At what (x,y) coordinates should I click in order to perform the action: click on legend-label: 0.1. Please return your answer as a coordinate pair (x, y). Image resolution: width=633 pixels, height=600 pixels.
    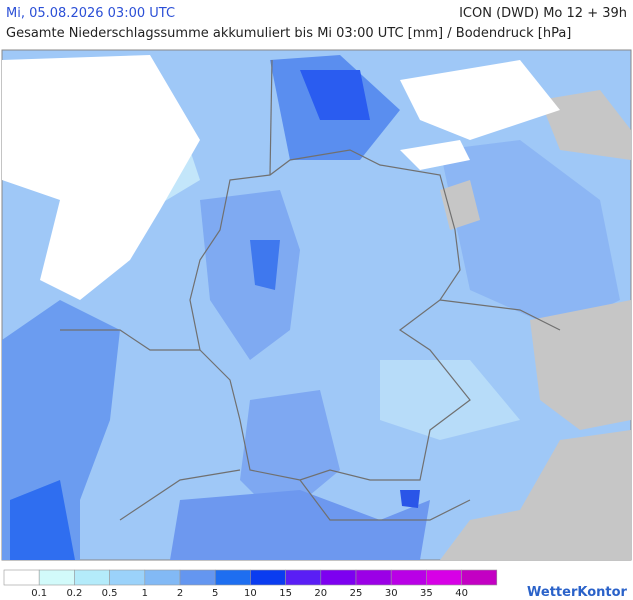
    Looking at the image, I should click on (39, 593).